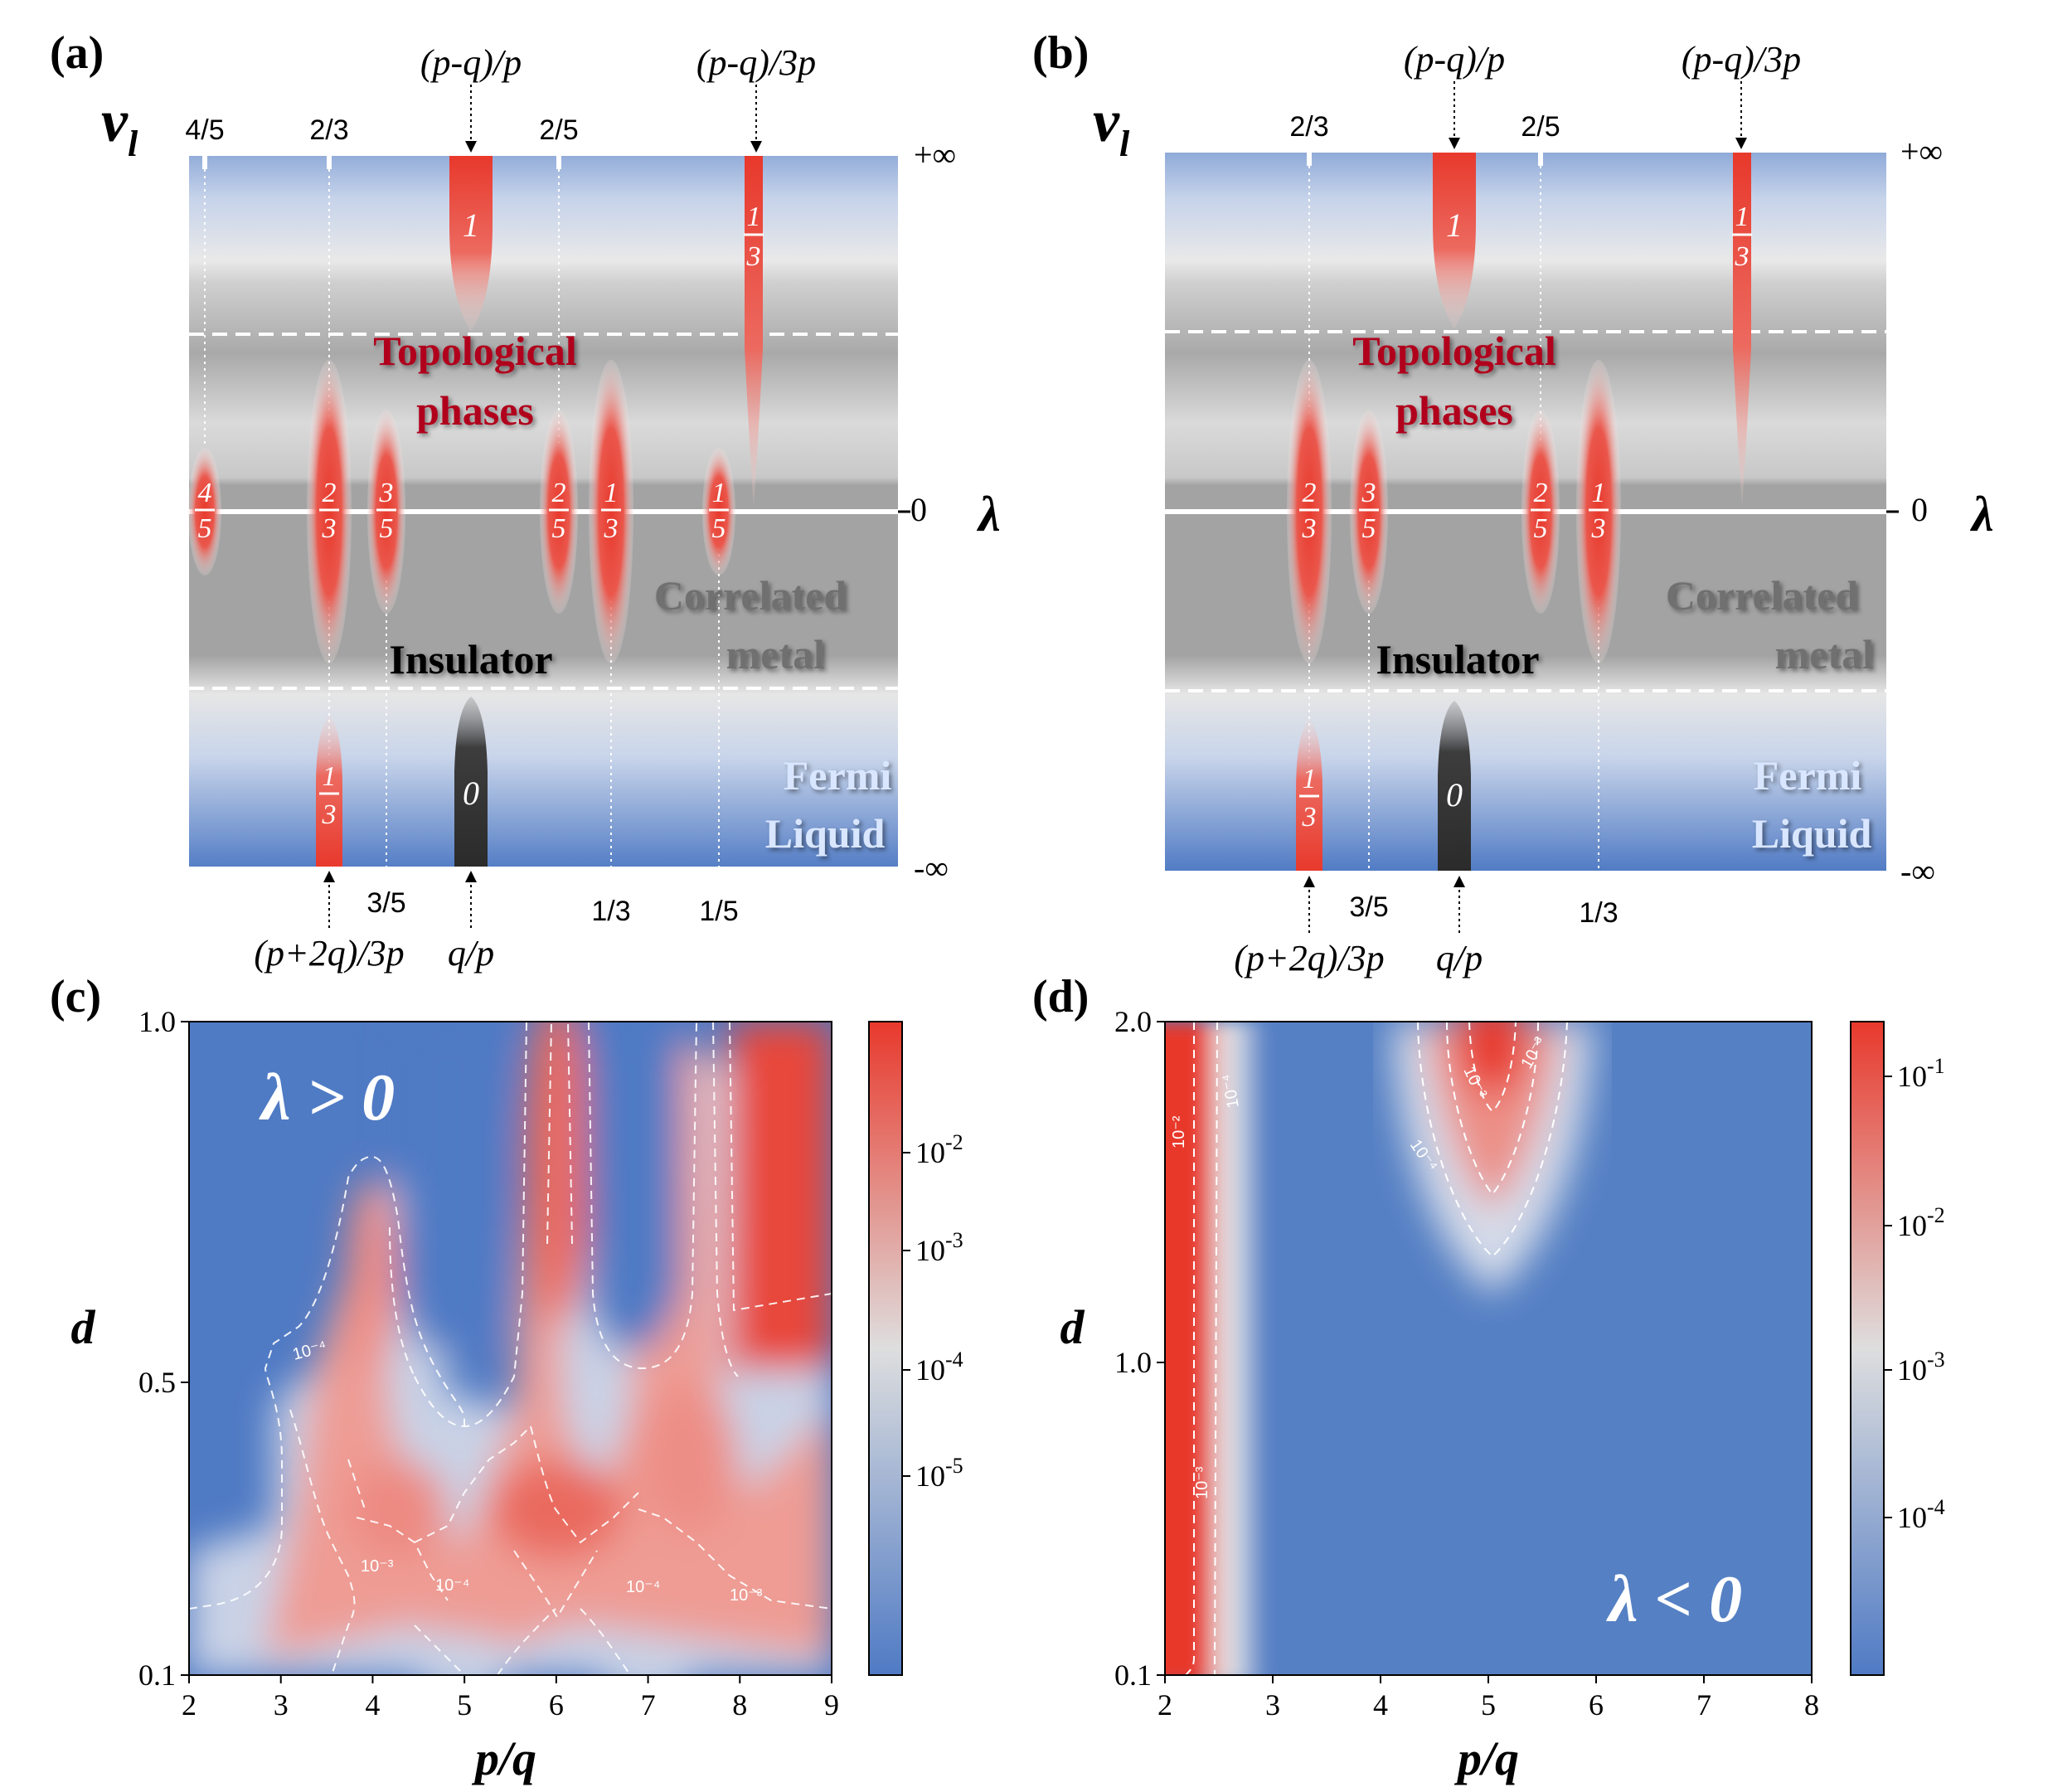 Image resolution: width=2048 pixels, height=1792 pixels. I want to click on bottom-annotation-arrows-a, so click(400, 904).